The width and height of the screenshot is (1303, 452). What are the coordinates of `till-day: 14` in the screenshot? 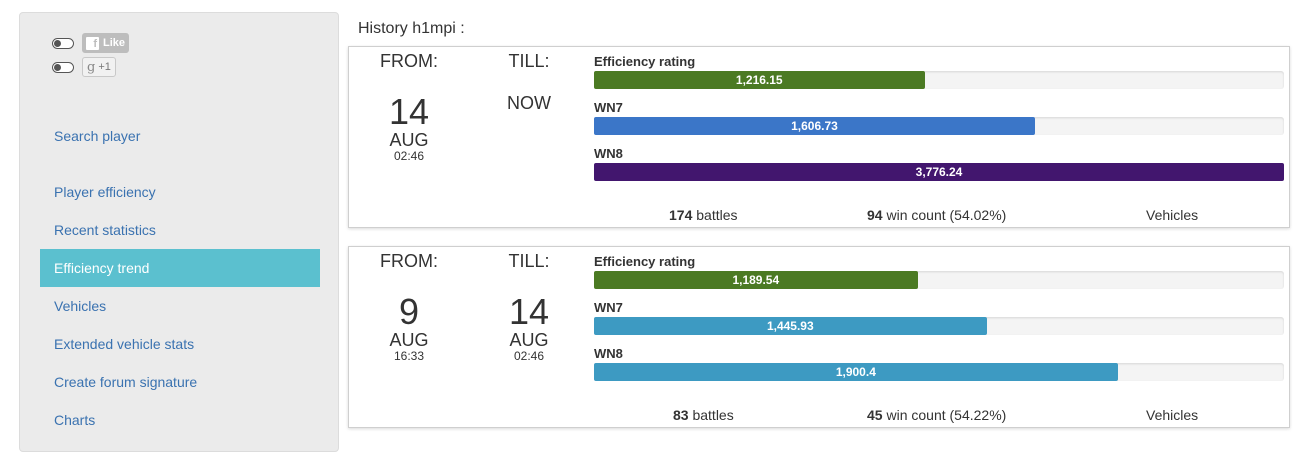 It's located at (529, 311).